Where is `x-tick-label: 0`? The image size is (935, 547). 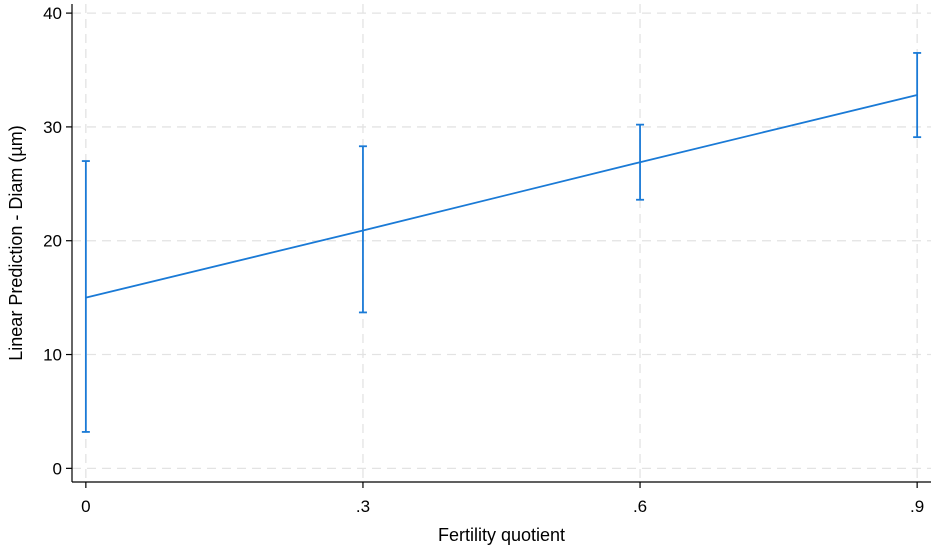 x-tick-label: 0 is located at coordinates (85, 506).